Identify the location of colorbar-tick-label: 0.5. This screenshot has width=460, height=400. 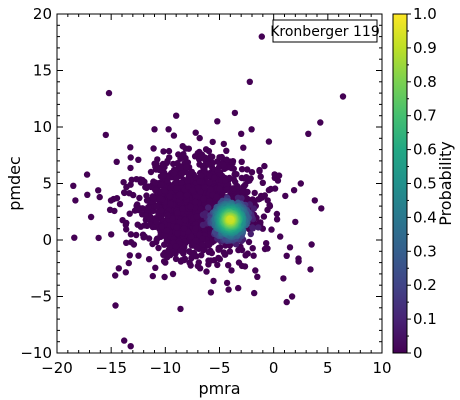
(425, 184).